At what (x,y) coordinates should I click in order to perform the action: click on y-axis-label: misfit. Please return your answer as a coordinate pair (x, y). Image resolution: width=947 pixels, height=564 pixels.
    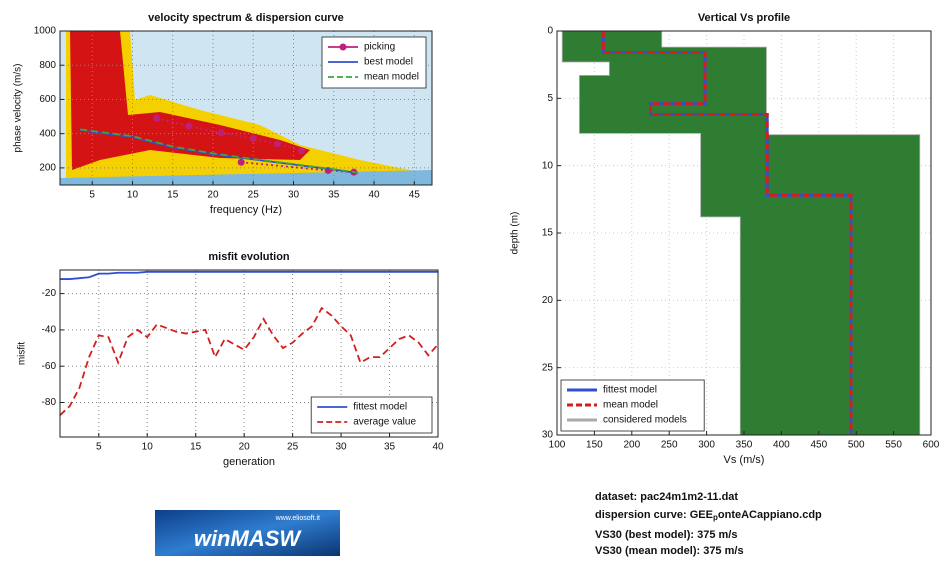
    Looking at the image, I should click on (22, 354).